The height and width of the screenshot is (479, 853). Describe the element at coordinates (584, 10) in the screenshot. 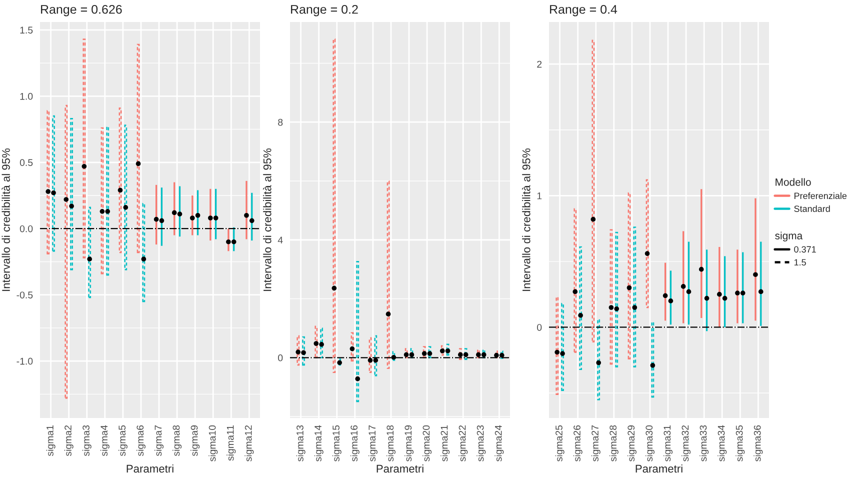

I see `chart-title: Range = 0.4` at that location.